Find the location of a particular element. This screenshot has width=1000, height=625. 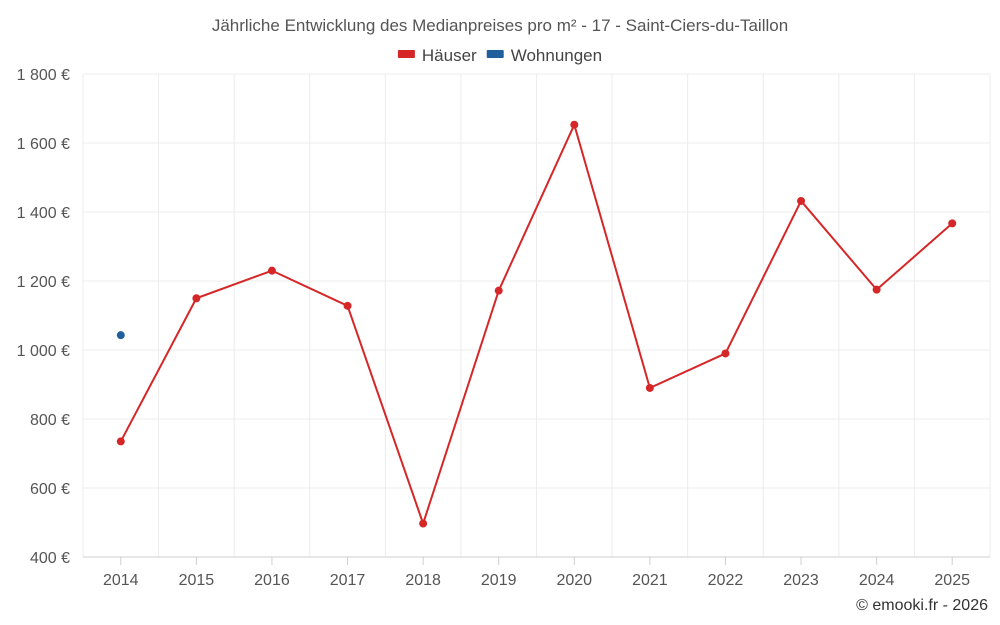

x-tick-label: 2022 is located at coordinates (726, 580).